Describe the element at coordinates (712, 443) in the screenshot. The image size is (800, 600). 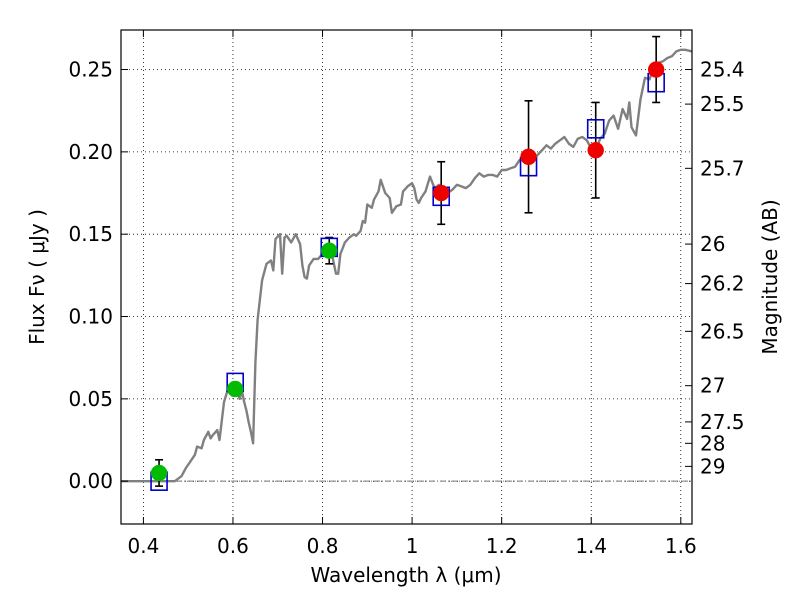
I see `magnitude-tick-label: 28` at that location.